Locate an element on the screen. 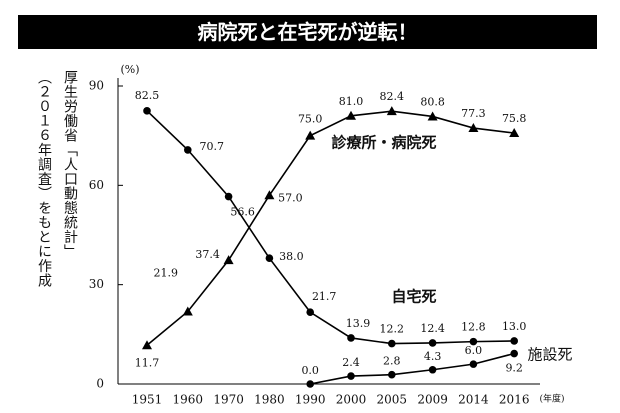 The image size is (620, 413). series-name: 施設死 is located at coordinates (549, 355).